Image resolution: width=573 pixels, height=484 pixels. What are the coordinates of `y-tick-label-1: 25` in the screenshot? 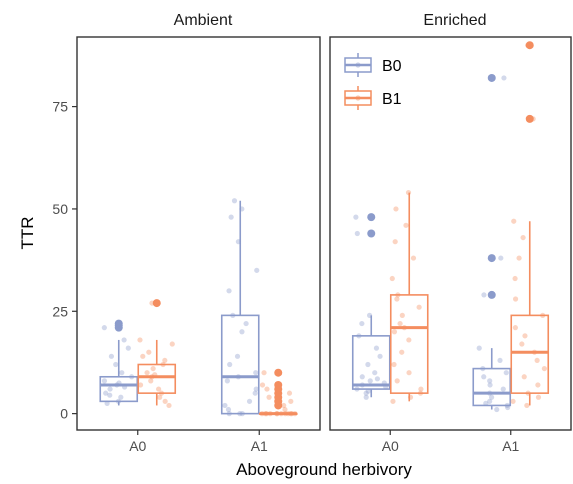 It's located at (60, 311).